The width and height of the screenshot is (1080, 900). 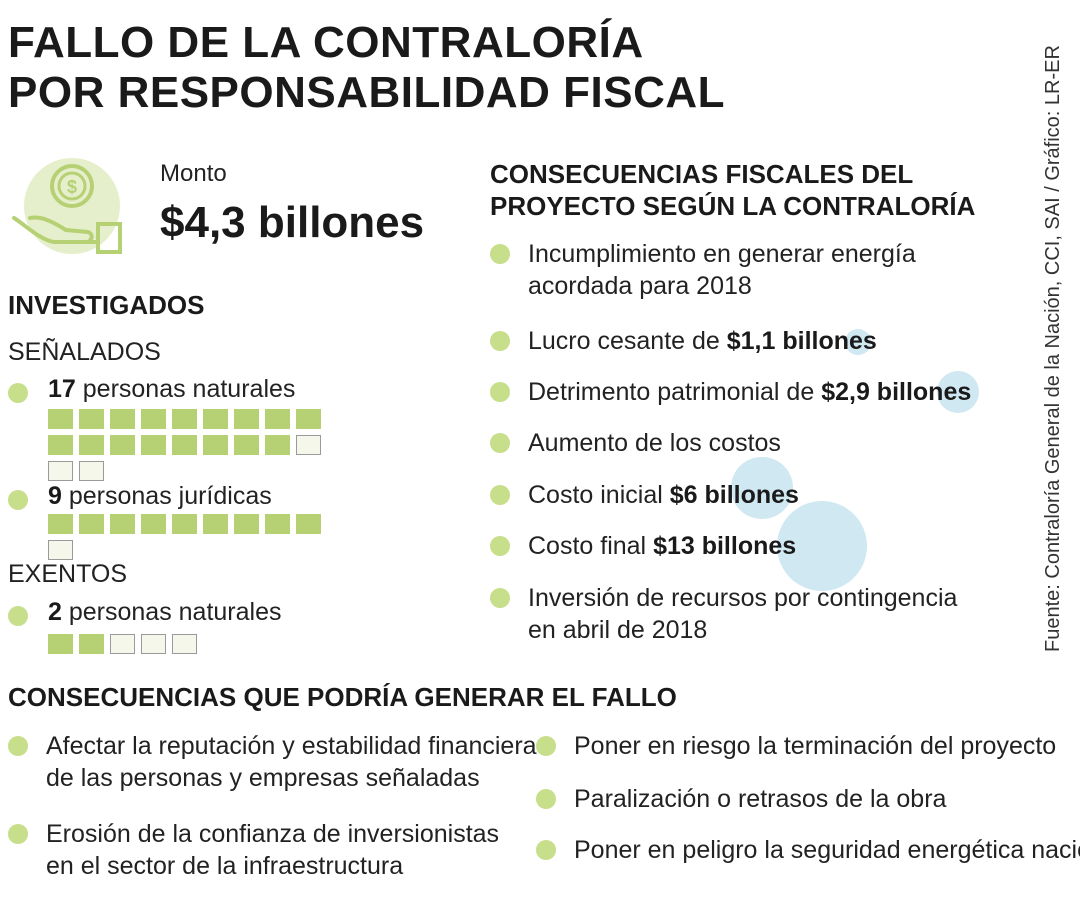 I want to click on investigados-heading: INVESTIGADOS, so click(x=106, y=305).